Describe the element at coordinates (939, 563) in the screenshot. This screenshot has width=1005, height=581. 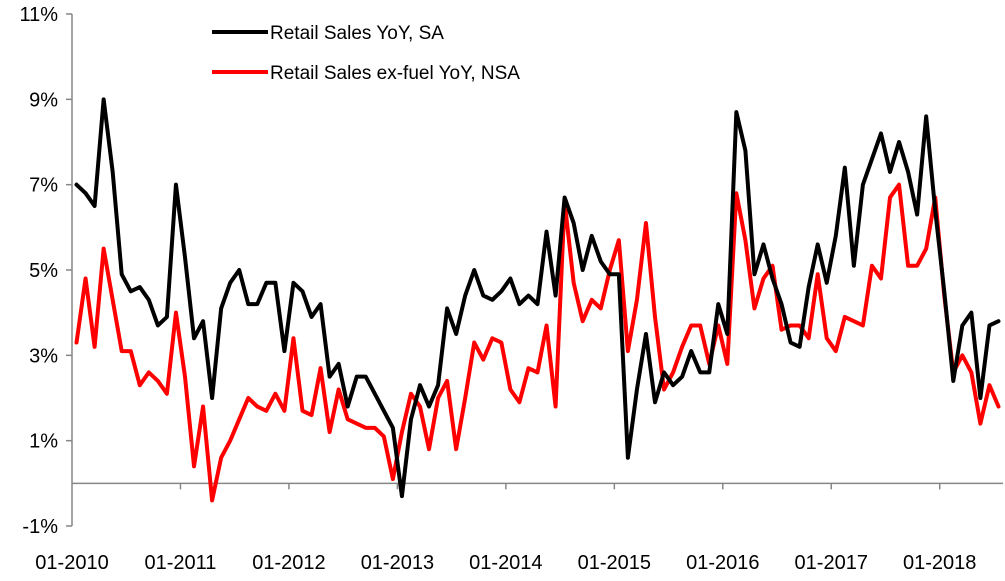
I see `x-tick-label: 01-2018` at that location.